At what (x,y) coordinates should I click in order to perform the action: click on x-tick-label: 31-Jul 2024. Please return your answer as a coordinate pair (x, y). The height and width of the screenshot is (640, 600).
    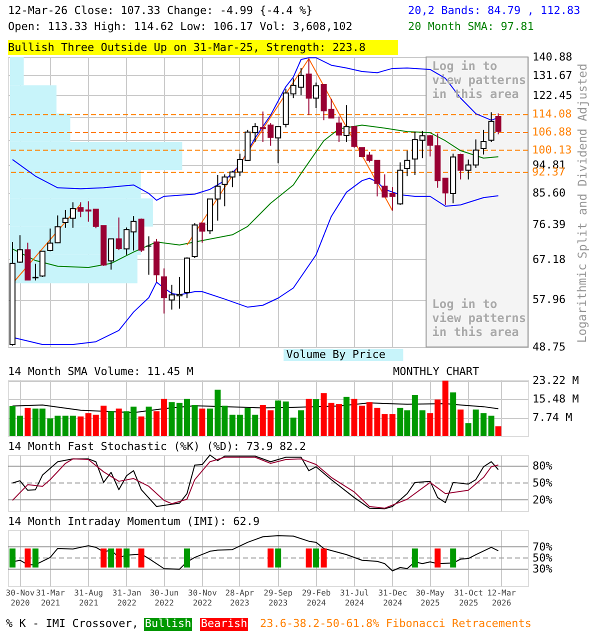
    Looking at the image, I should click on (355, 598).